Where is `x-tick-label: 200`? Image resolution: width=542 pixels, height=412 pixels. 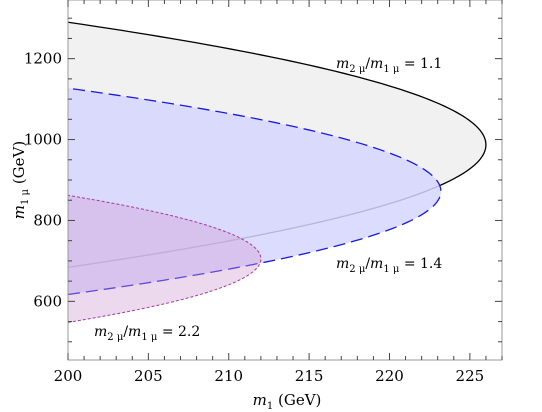 x-tick-label: 200 is located at coordinates (68, 376).